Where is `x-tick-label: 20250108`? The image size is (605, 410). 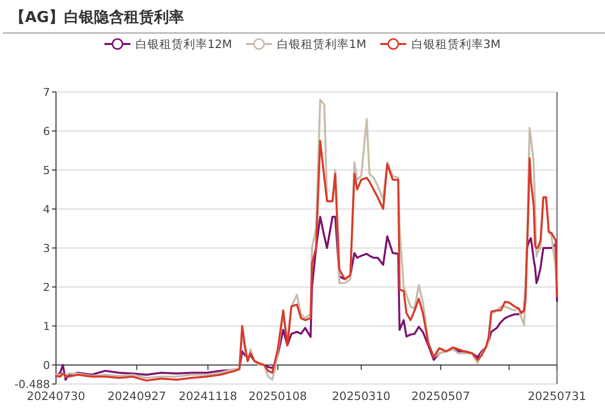 x-tick-label: 20250108 is located at coordinates (278, 396).